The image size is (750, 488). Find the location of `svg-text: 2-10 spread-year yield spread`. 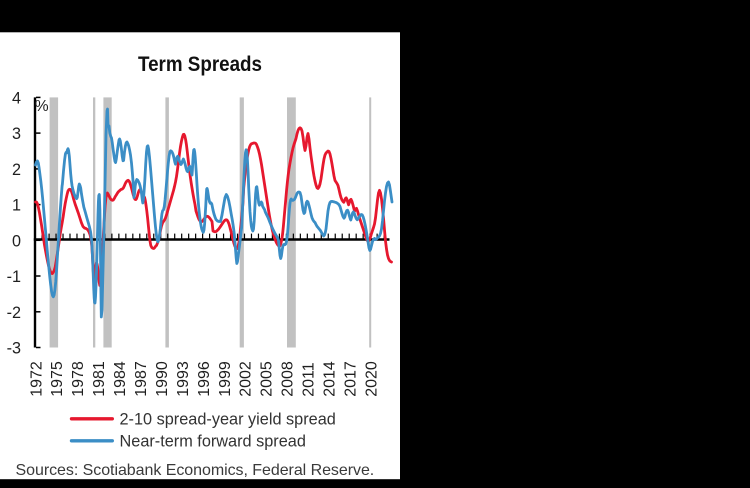

svg-text: 2-10 spread-year yield spread is located at coordinates (228, 420).